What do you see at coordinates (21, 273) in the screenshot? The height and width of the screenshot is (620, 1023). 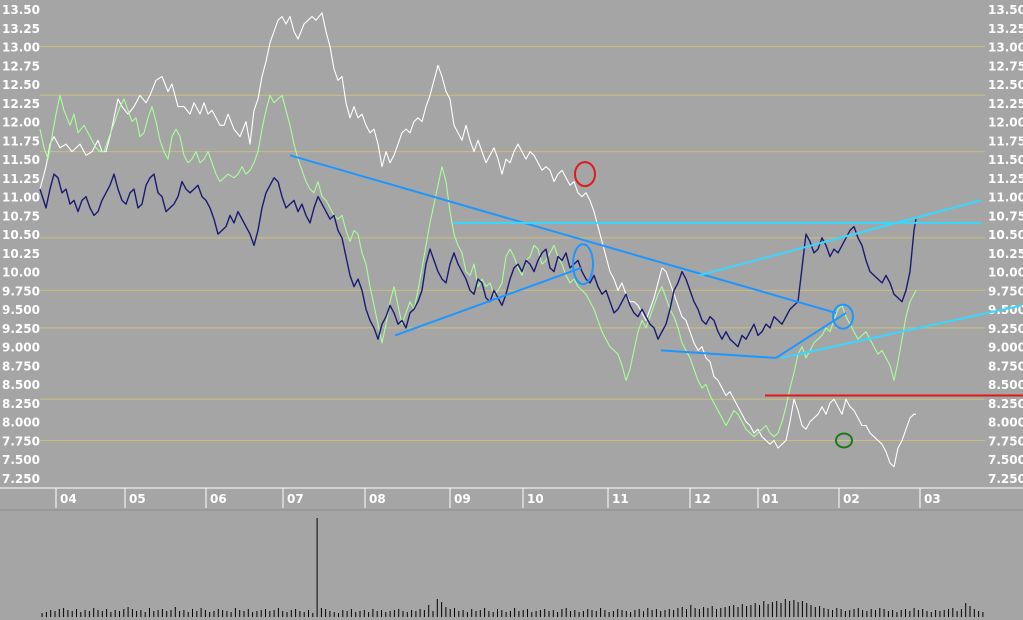 I see `left-tick-label: 10.00` at bounding box center [21, 273].